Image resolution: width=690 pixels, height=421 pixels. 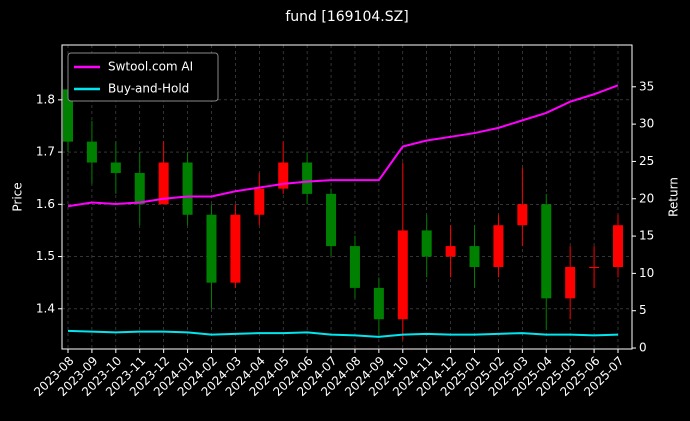 What do you see at coordinates (646, 86) in the screenshot?
I see `y2-tick-label: 35` at bounding box center [646, 86].